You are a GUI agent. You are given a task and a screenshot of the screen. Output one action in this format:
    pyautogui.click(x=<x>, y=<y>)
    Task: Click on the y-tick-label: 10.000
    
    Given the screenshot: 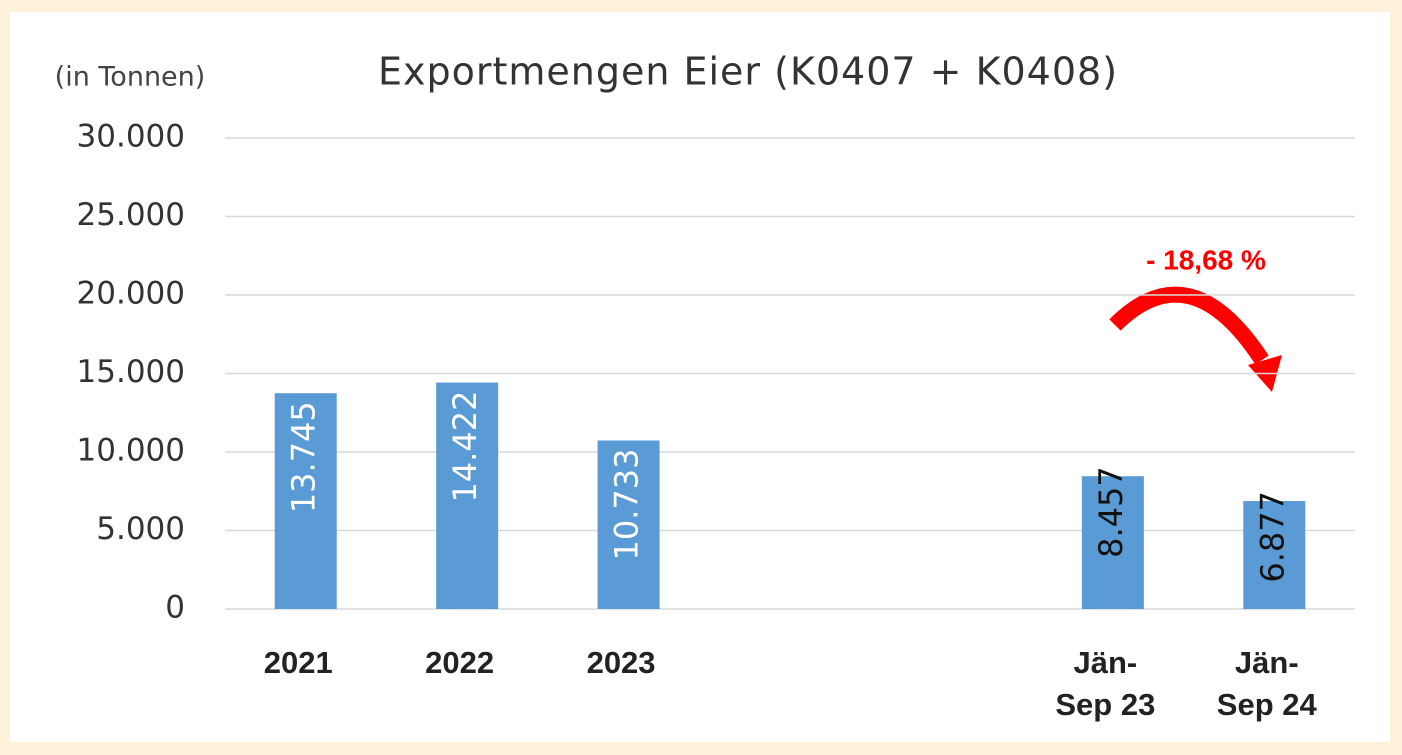 What is the action you would take?
    pyautogui.click(x=131, y=451)
    